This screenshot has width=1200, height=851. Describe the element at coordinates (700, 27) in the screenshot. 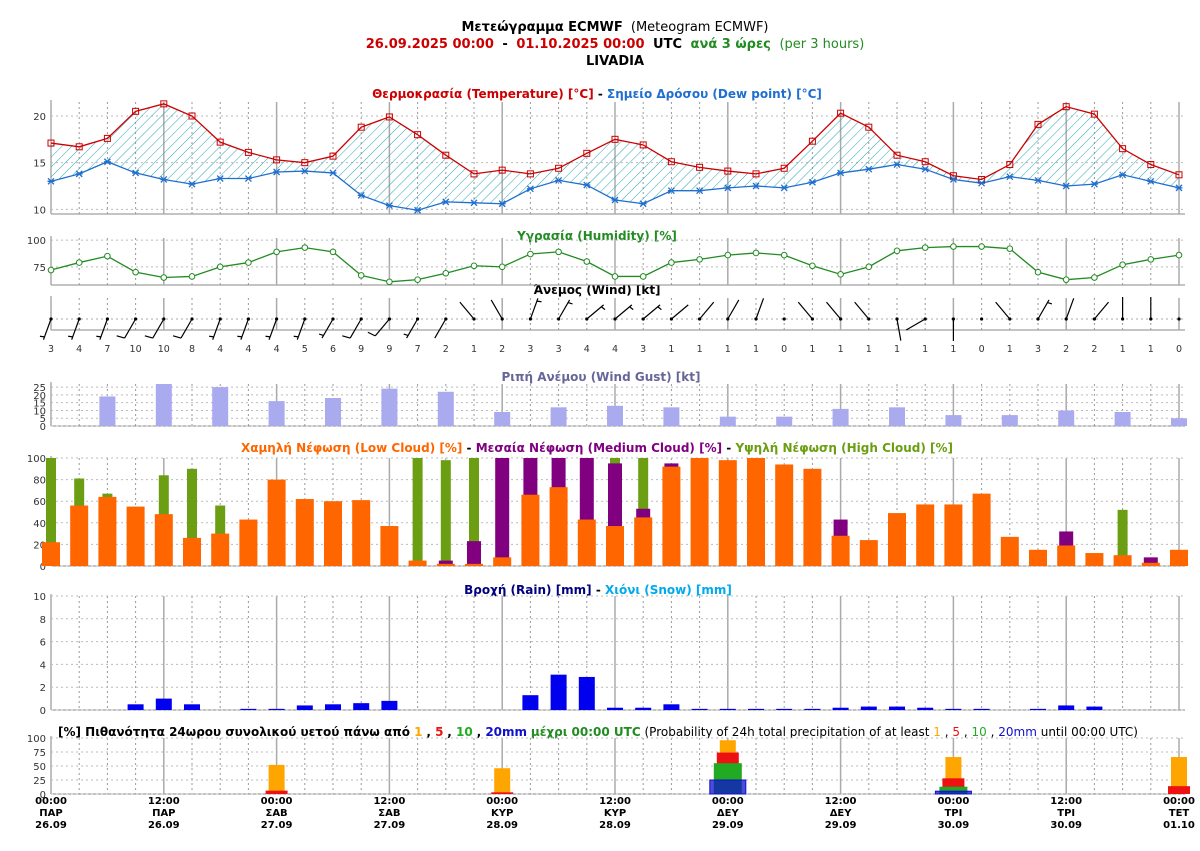

I see `title-english: (Meteogram ECMWF)` at that location.